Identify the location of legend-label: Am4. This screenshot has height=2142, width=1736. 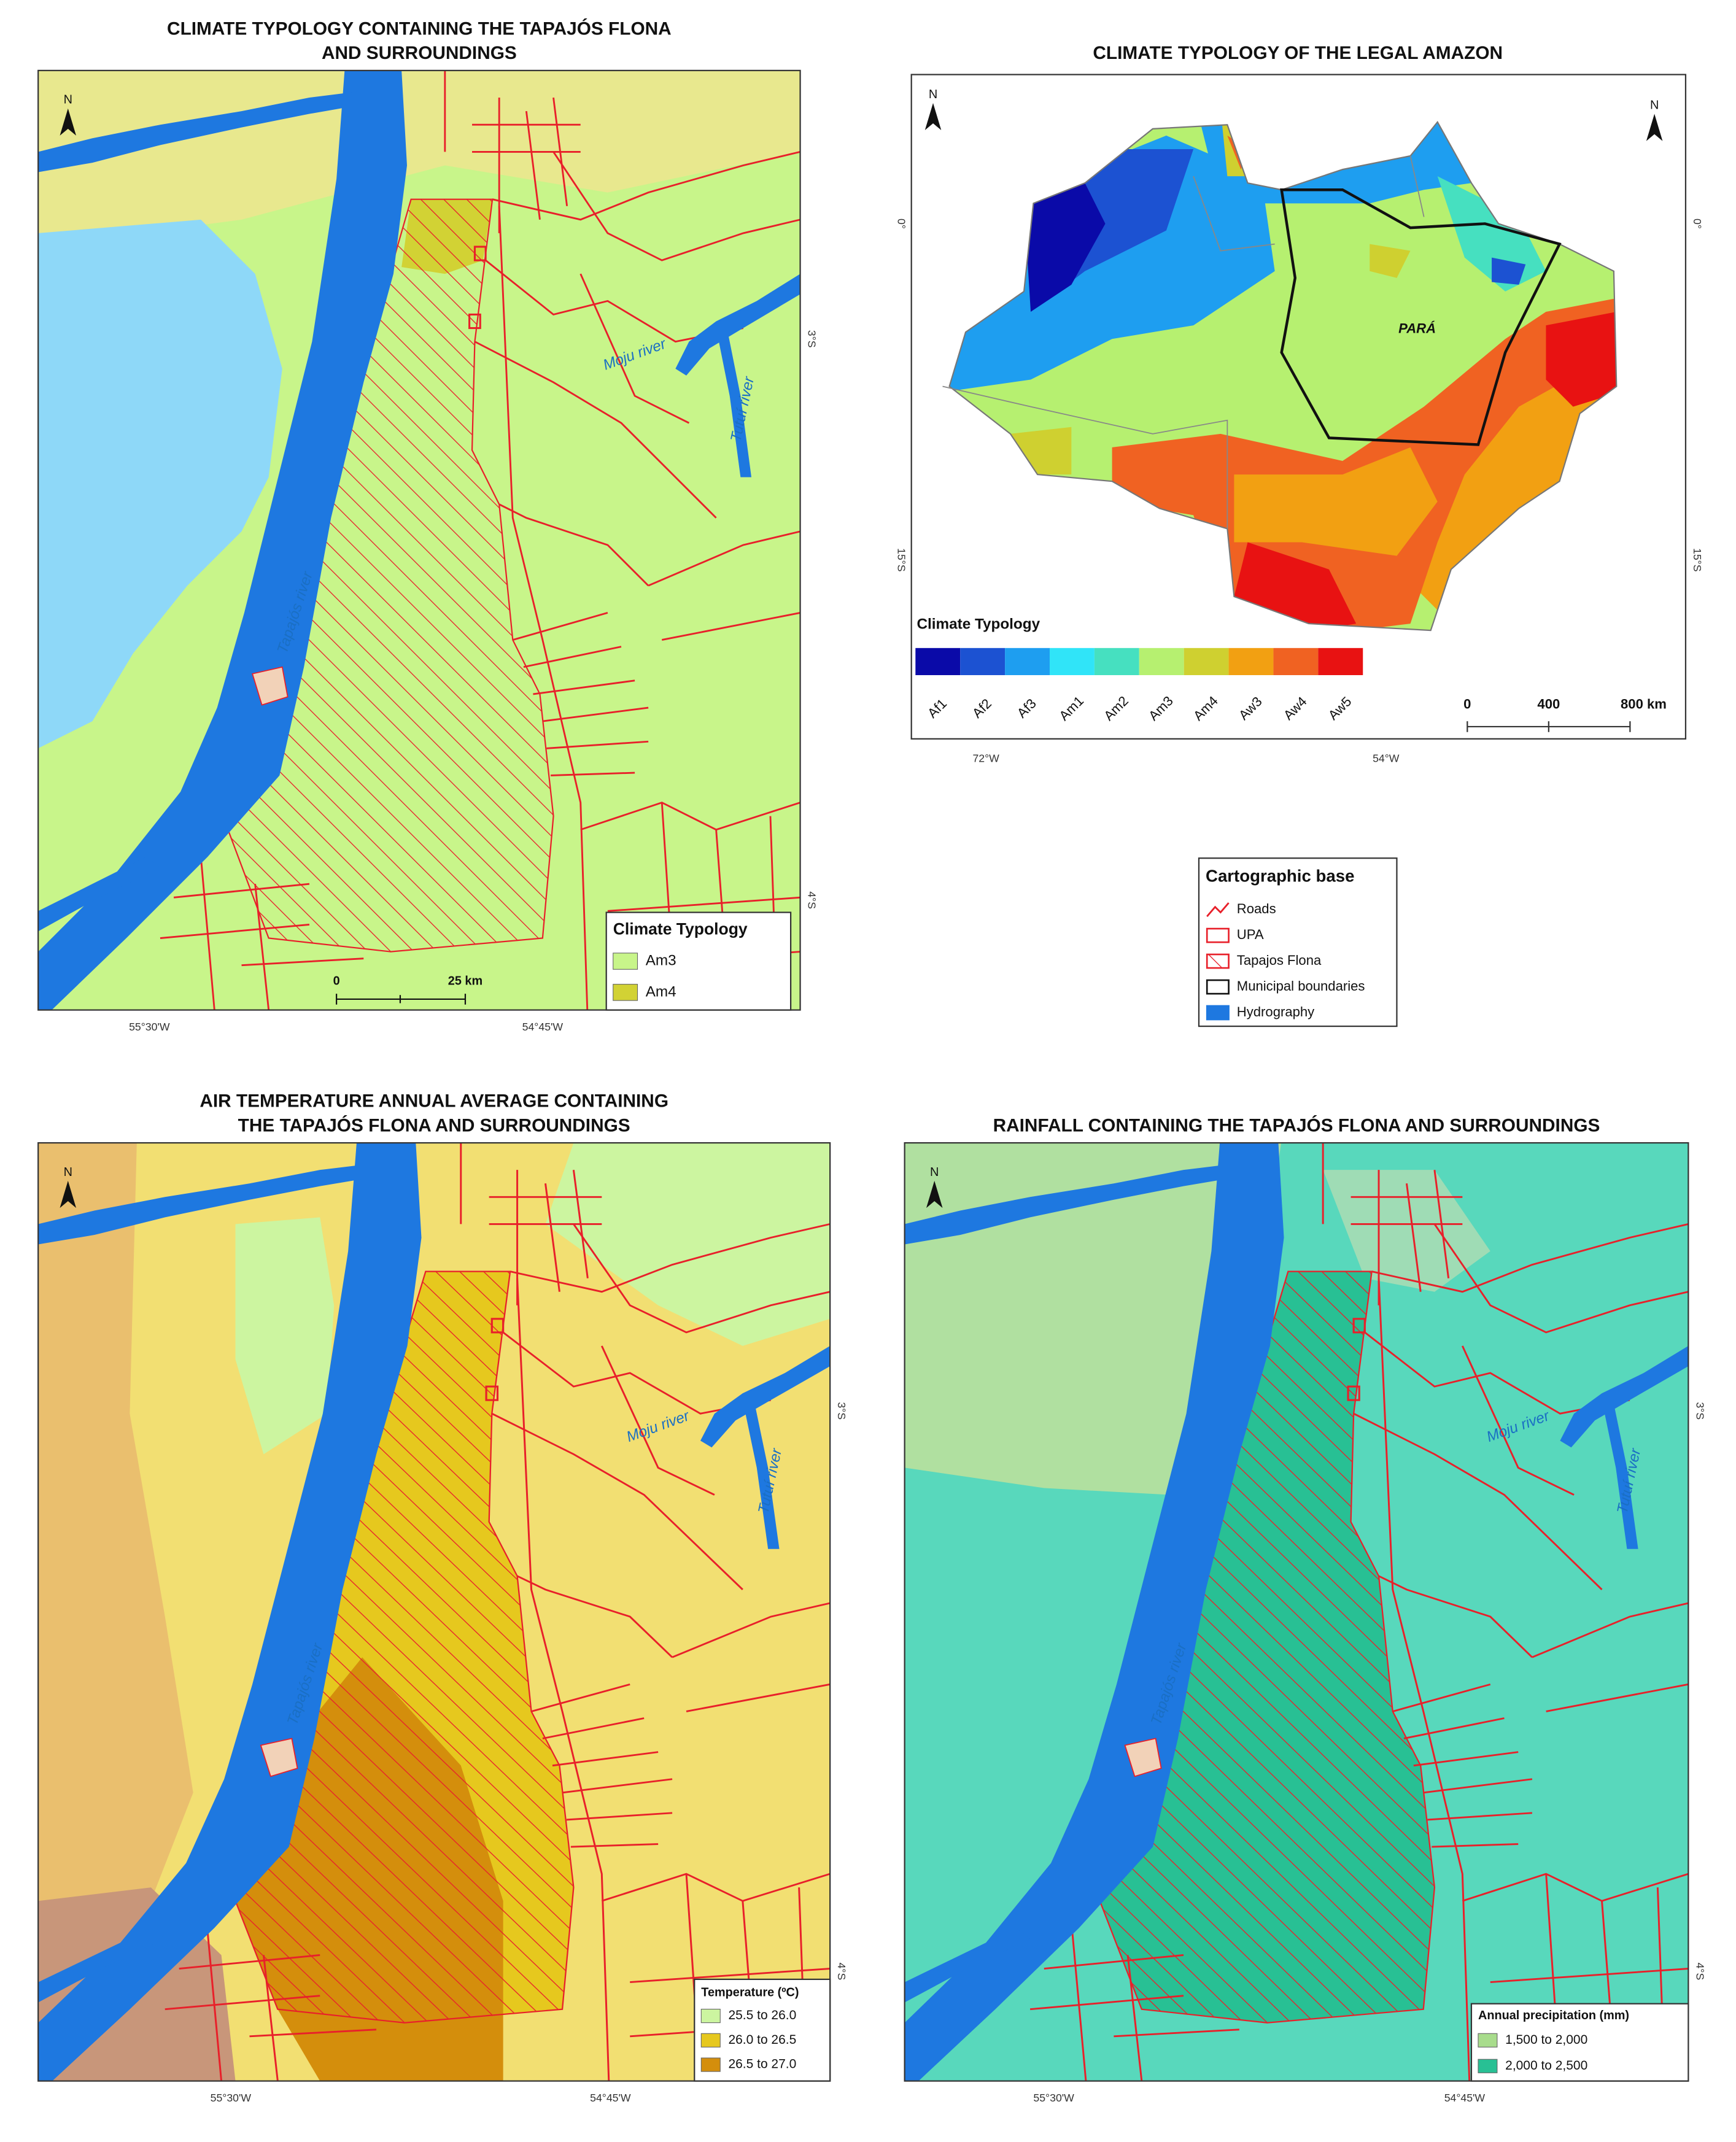
(661, 991).